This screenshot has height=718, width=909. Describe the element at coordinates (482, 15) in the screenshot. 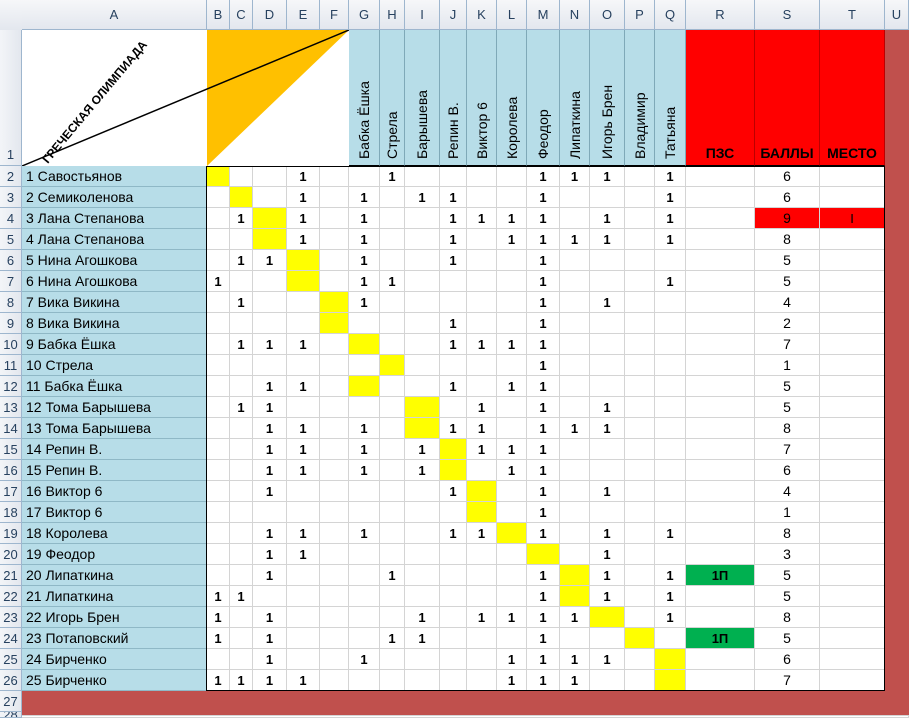

I see `column-header-k: K` at that location.